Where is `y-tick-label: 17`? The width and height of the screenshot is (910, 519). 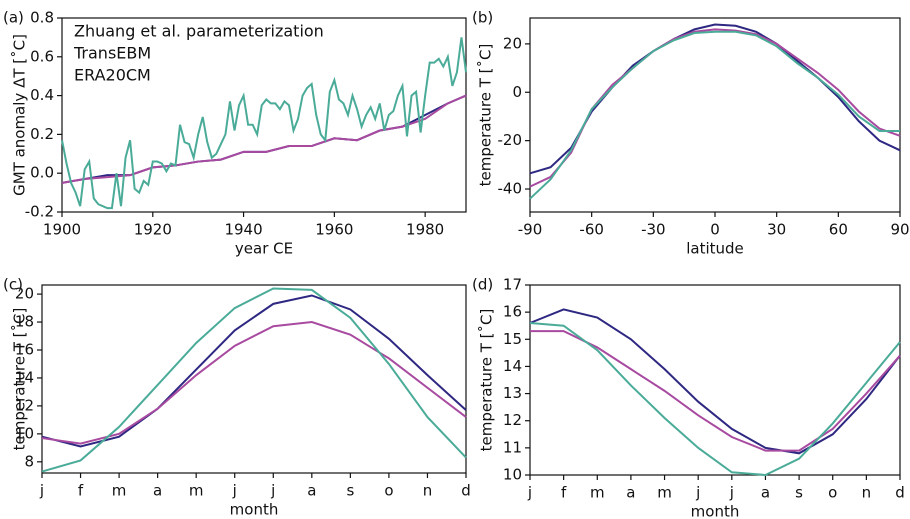
y-tick-label: 17 is located at coordinates (512, 285).